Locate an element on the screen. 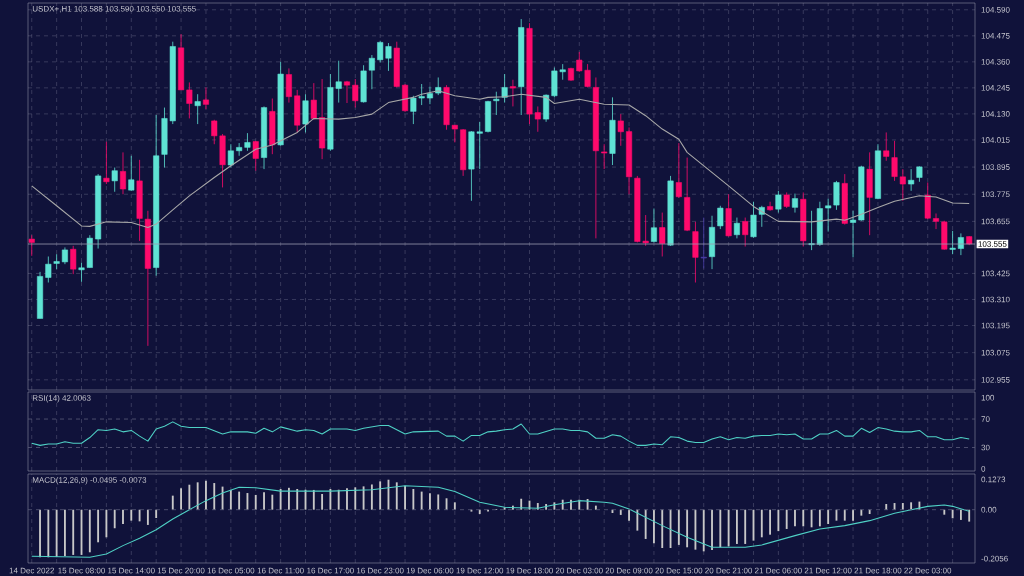  y-tick-label: 104.245 is located at coordinates (995, 88).